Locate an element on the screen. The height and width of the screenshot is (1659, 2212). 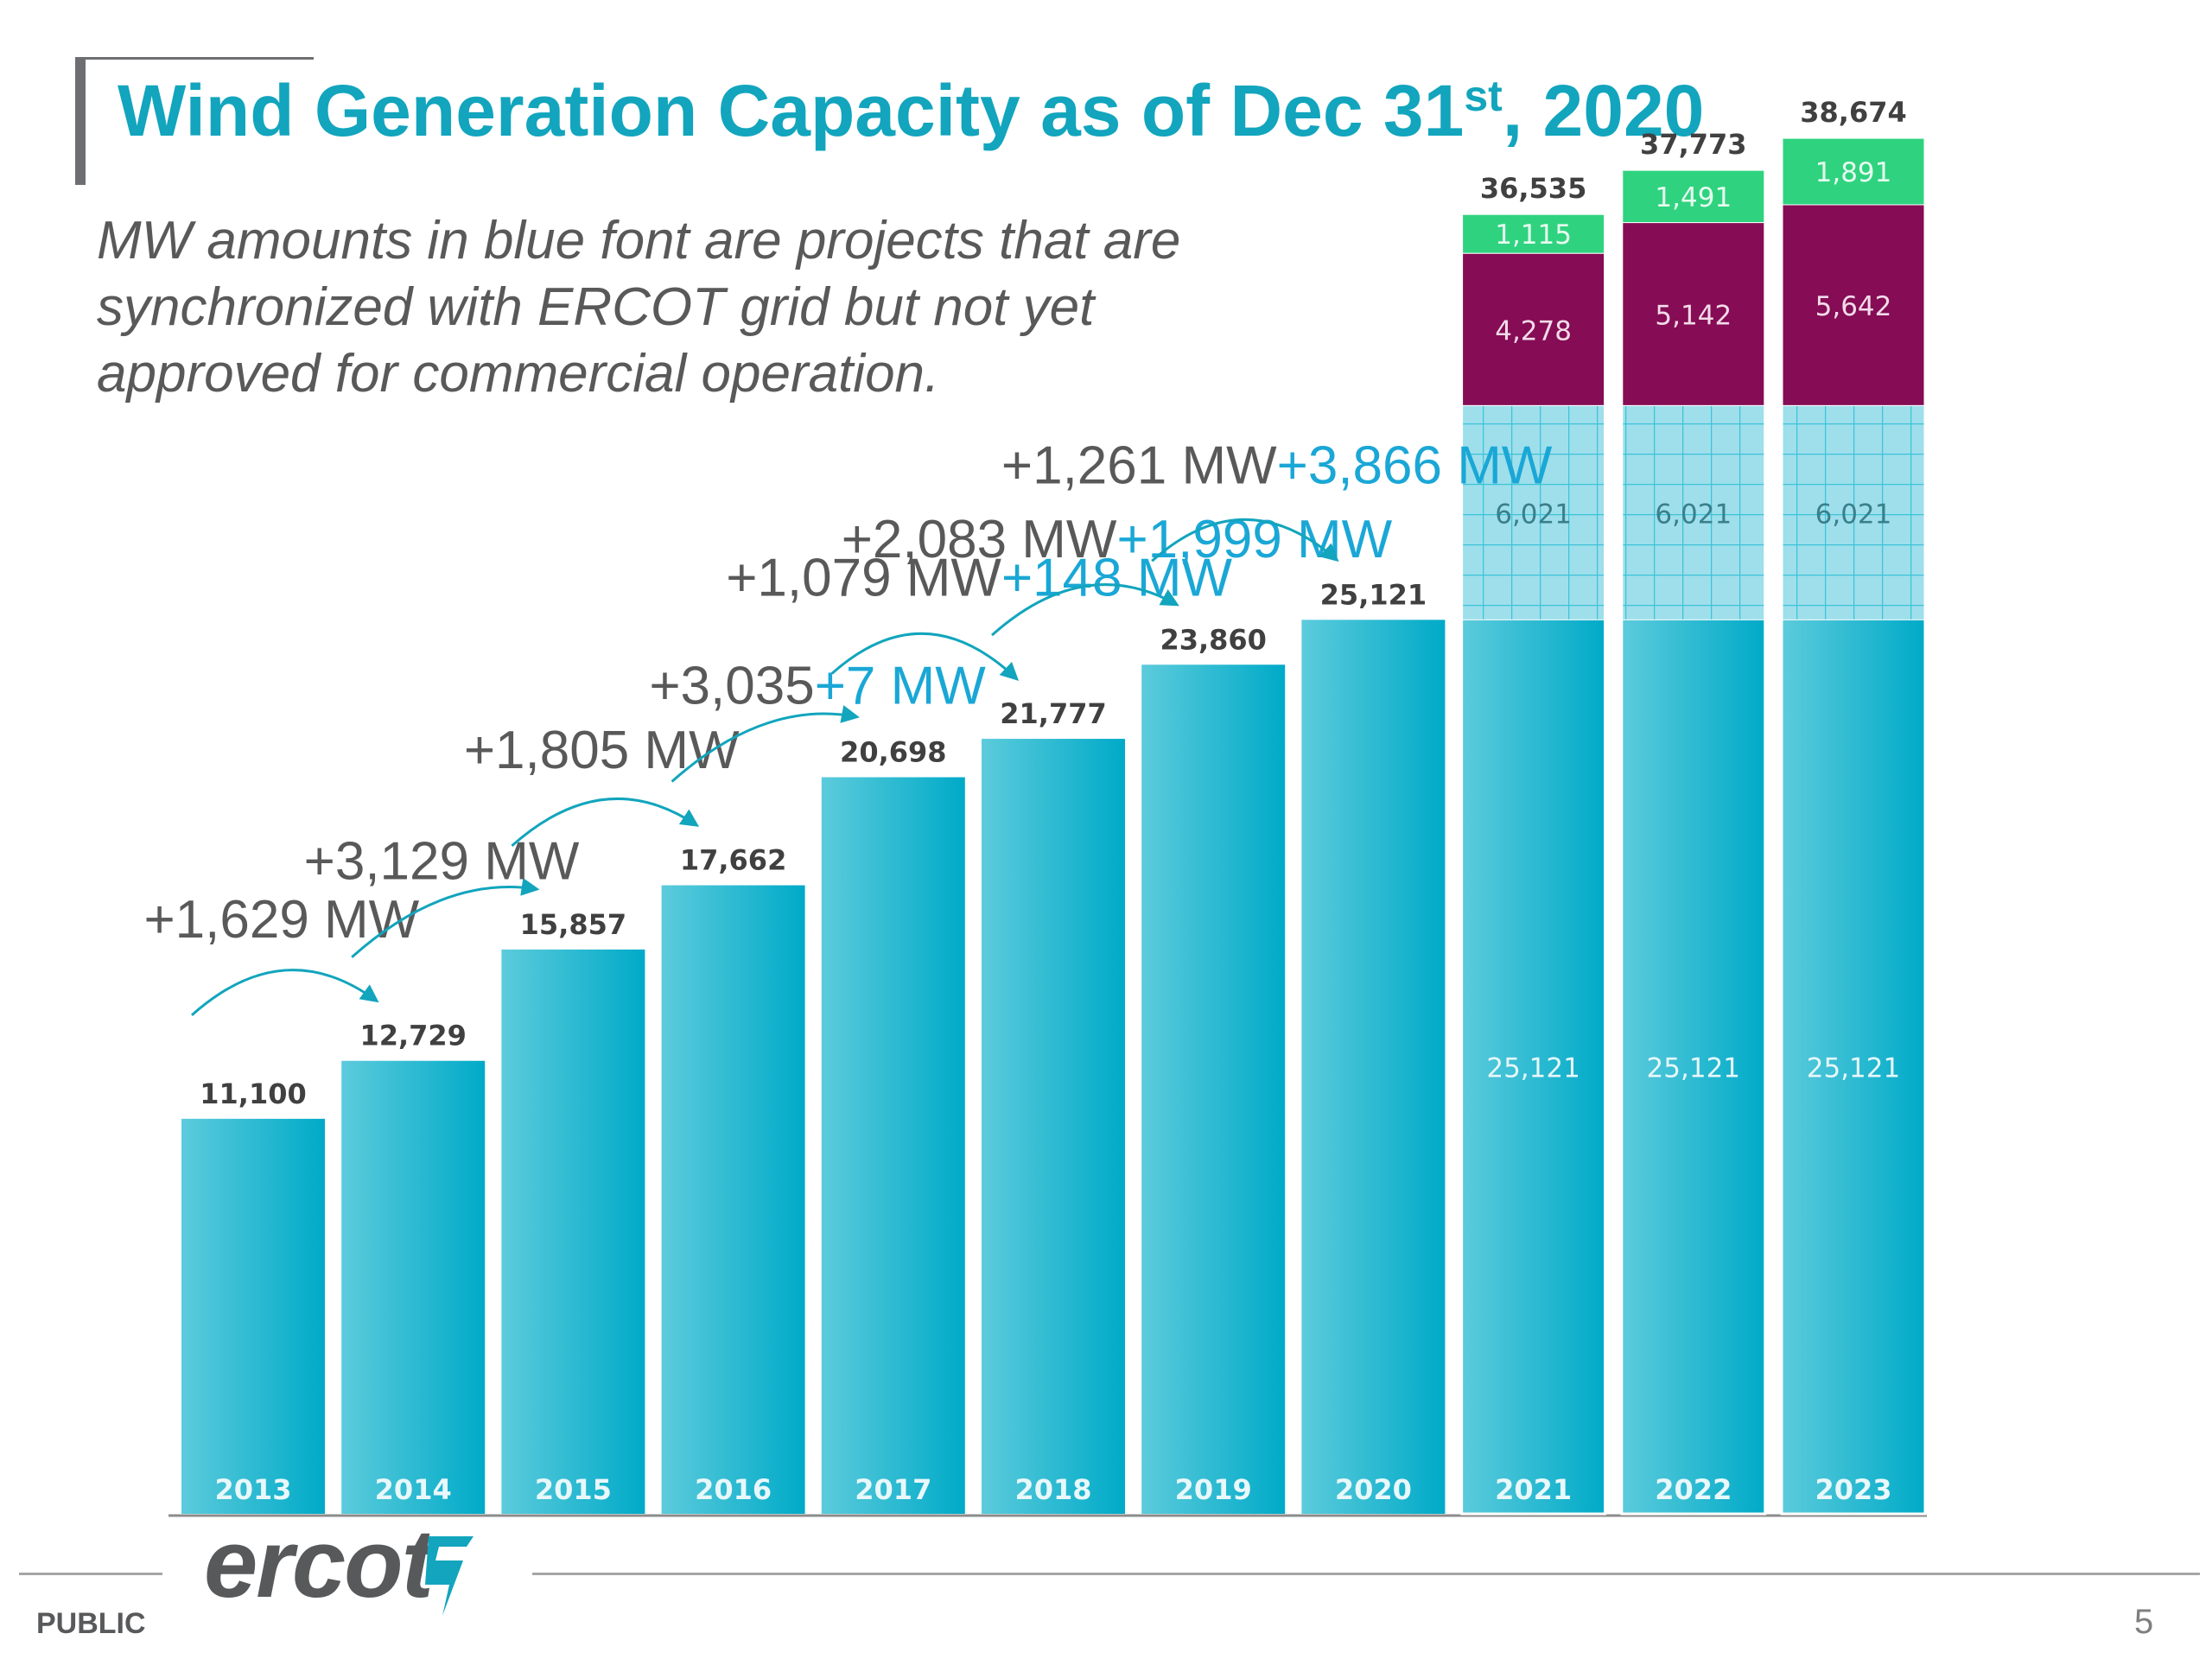
x-tick-label: 2018 is located at coordinates (1052, 1489).